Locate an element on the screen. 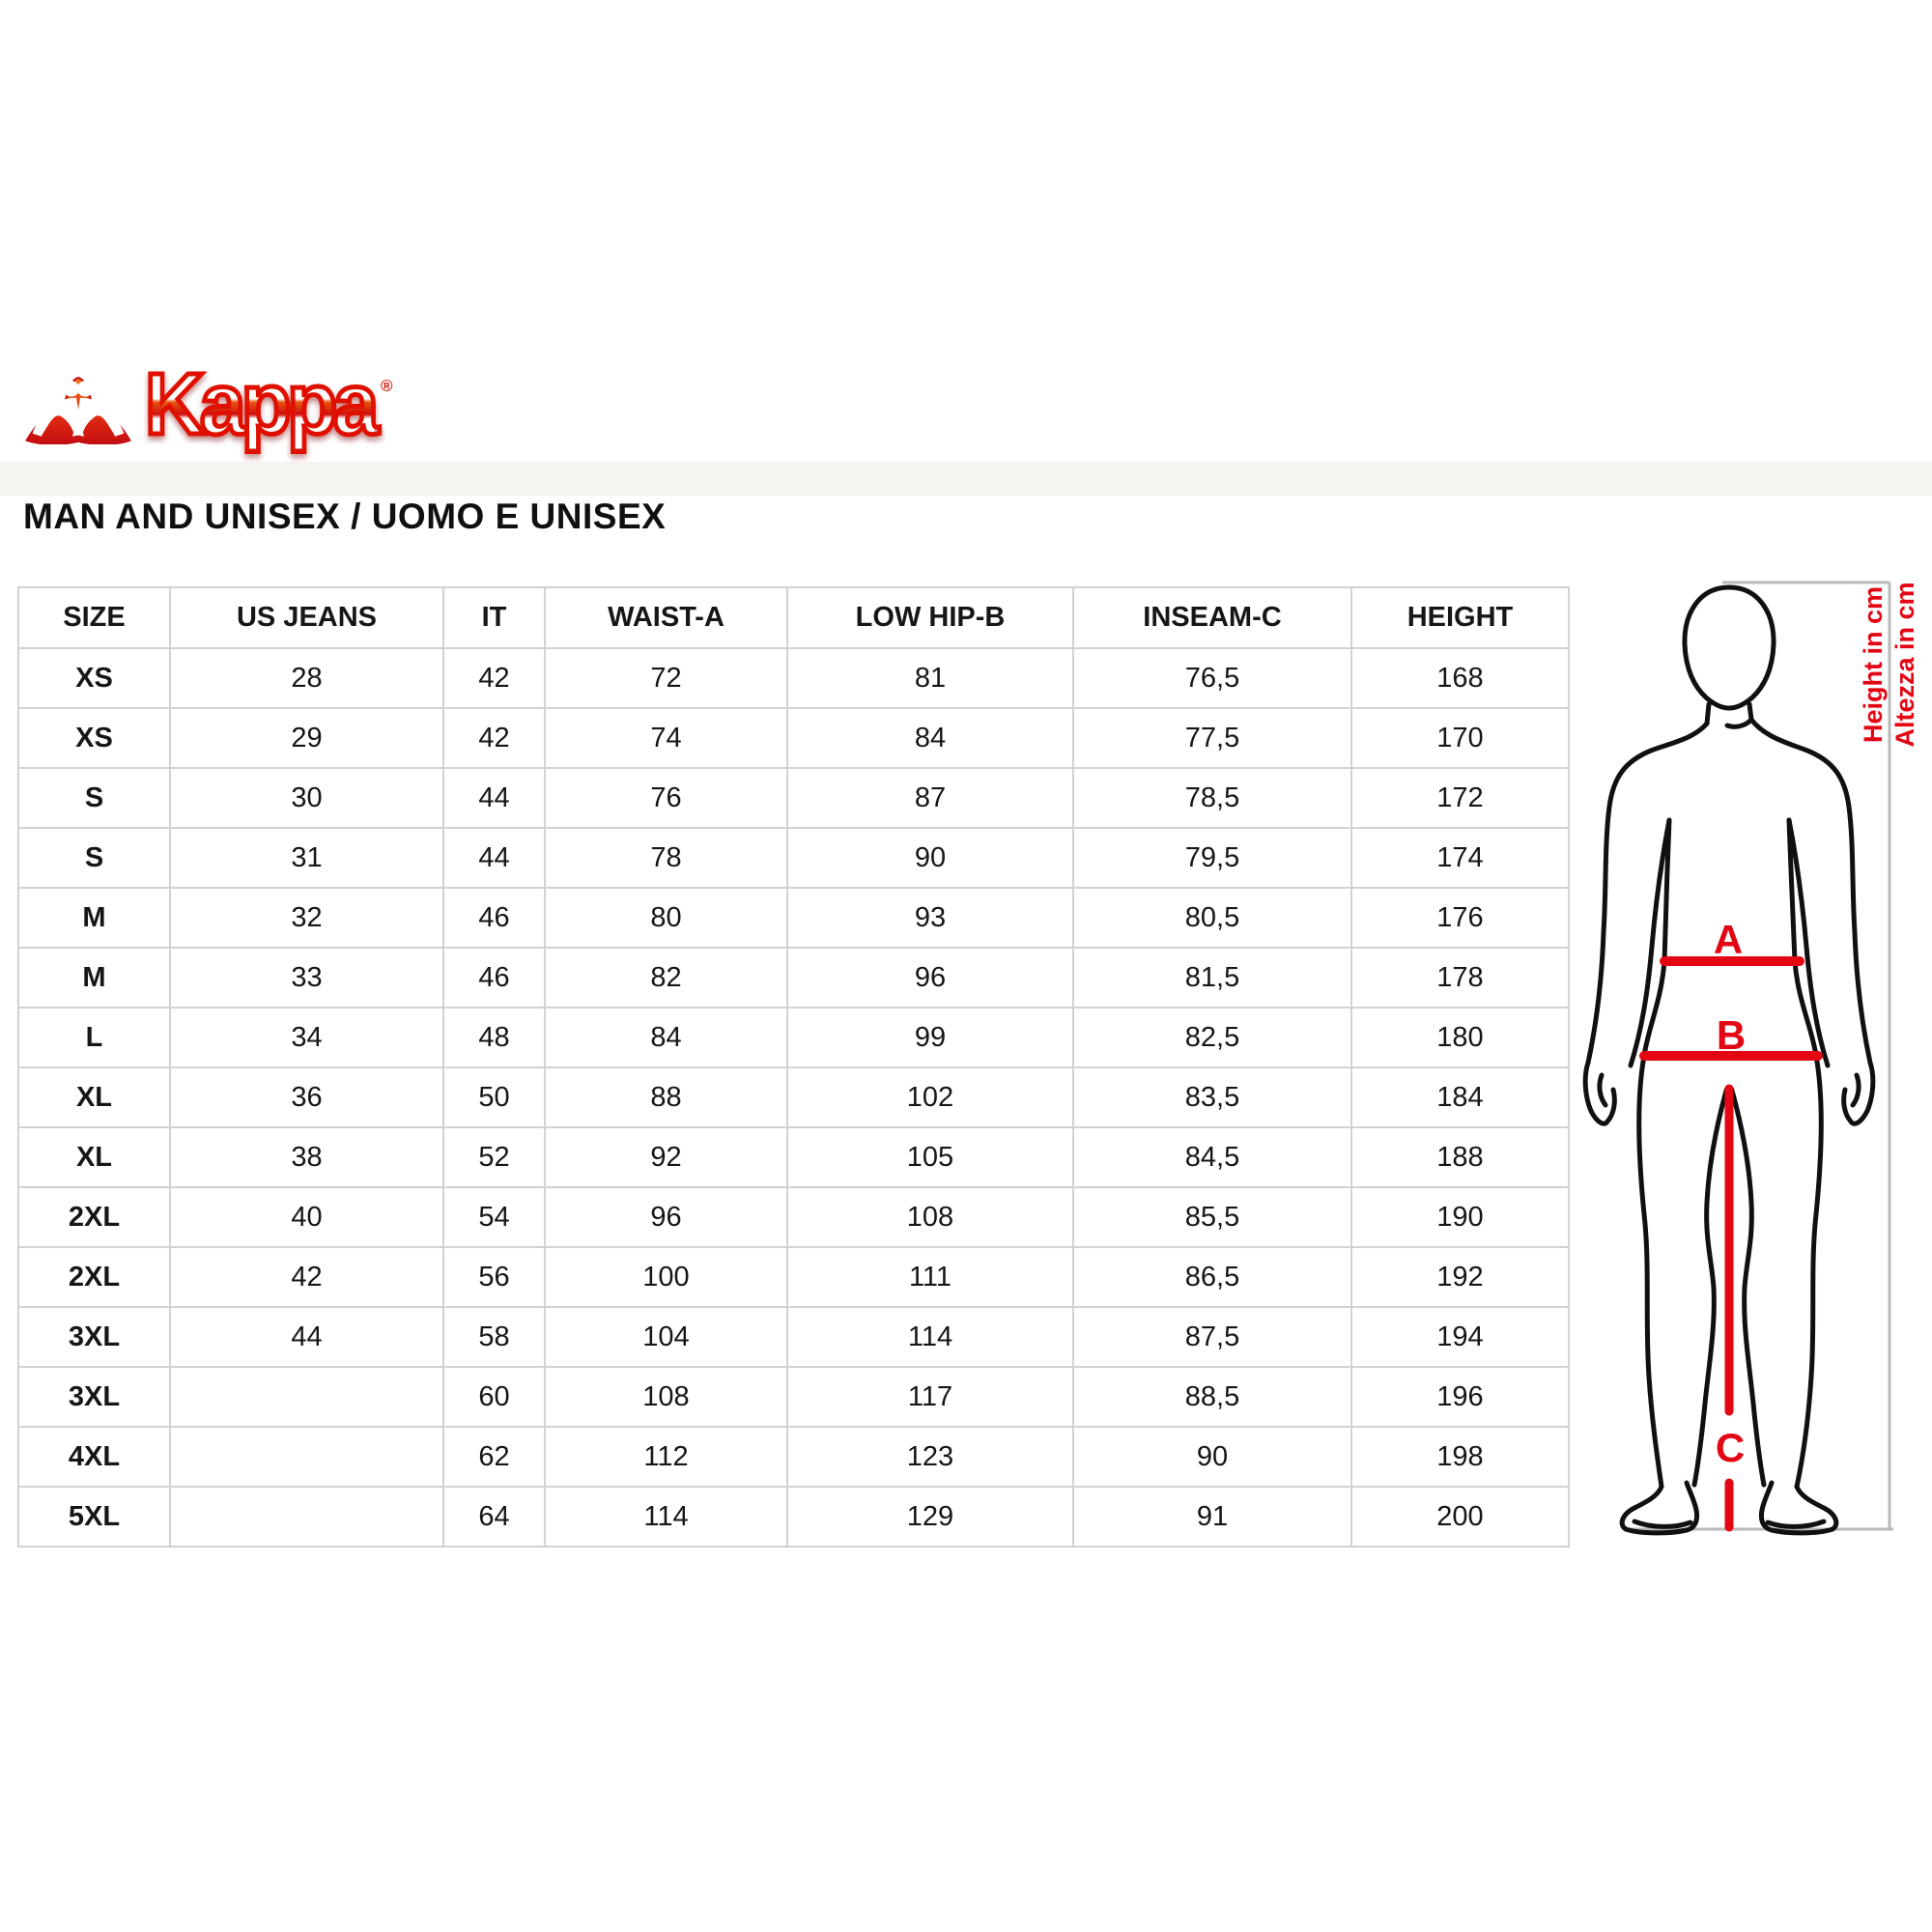 This screenshot has height=1932, width=1932. table-cell: 84,5 is located at coordinates (1212, 1157).